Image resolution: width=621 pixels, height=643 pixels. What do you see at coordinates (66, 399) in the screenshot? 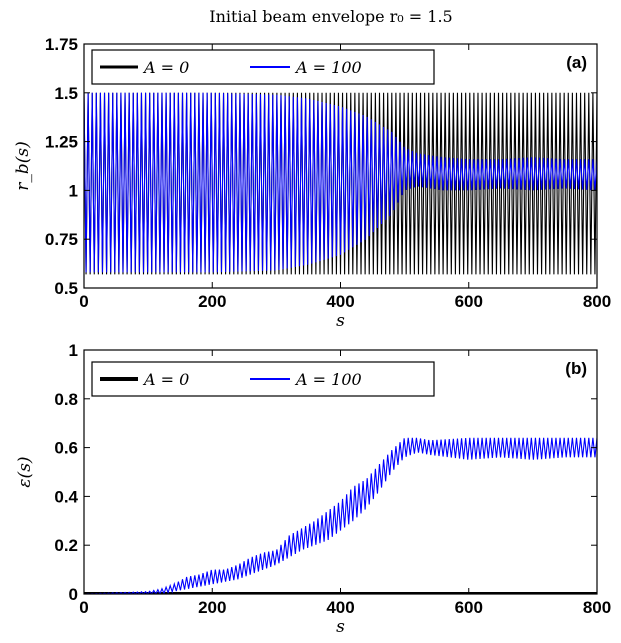
I see `y-tick-label: 0.8` at bounding box center [66, 399].